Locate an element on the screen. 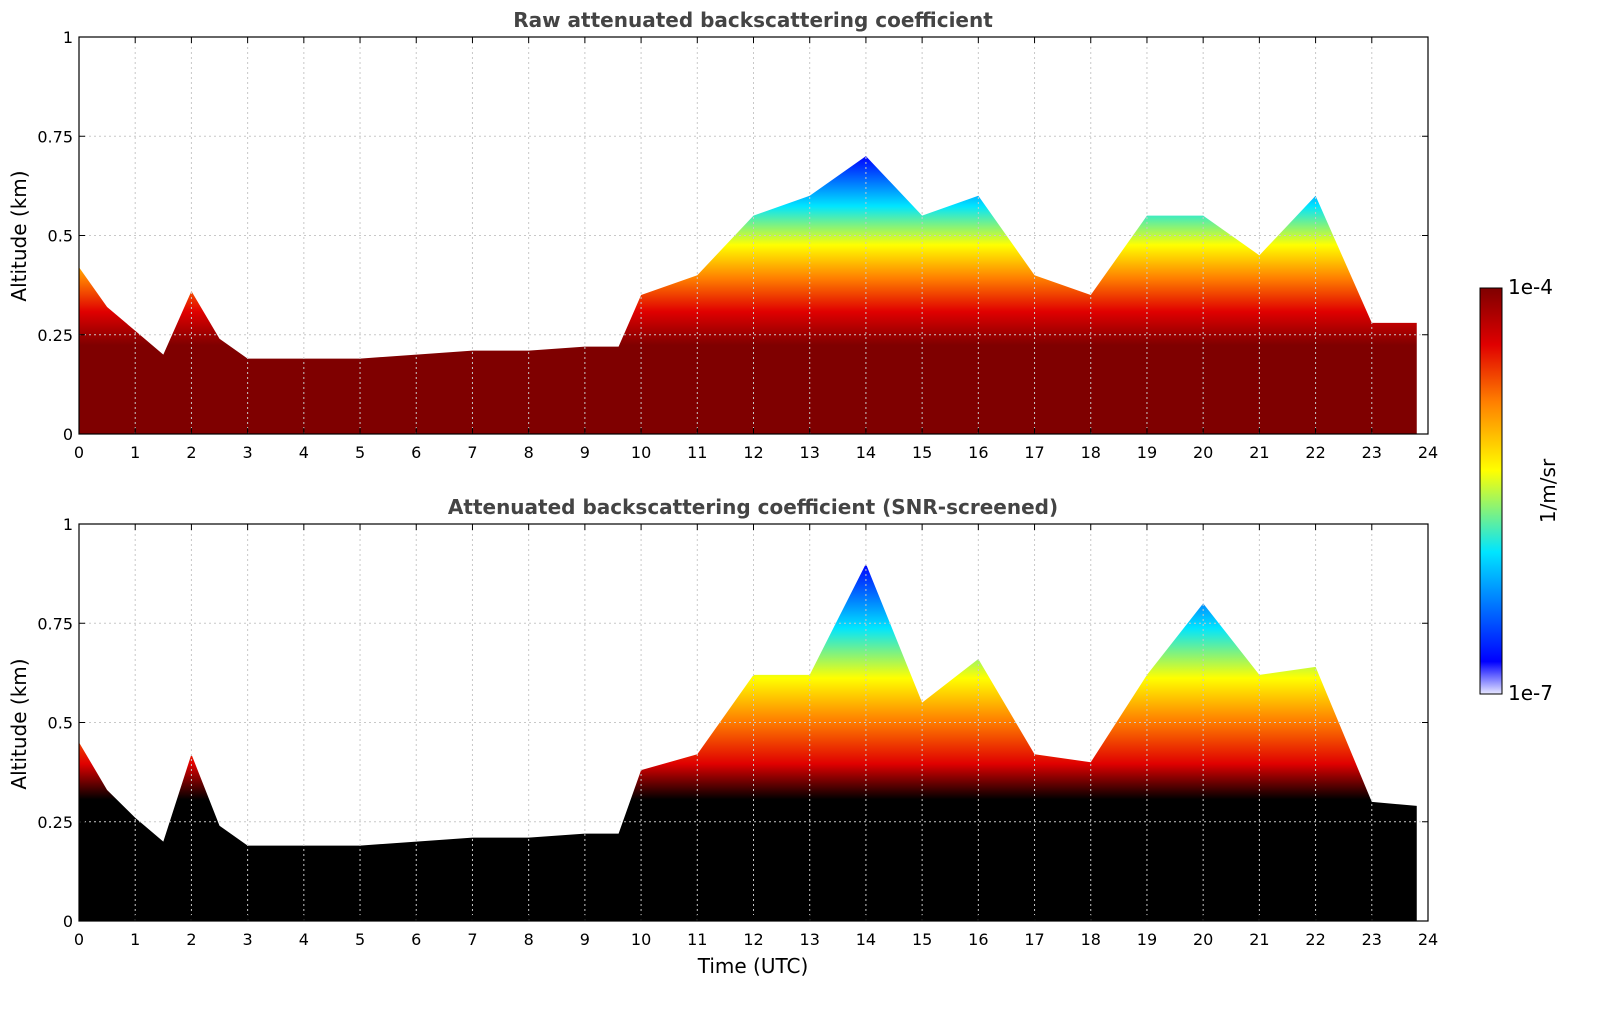  x-axis-label: Time (UTC) is located at coordinates (753, 966).